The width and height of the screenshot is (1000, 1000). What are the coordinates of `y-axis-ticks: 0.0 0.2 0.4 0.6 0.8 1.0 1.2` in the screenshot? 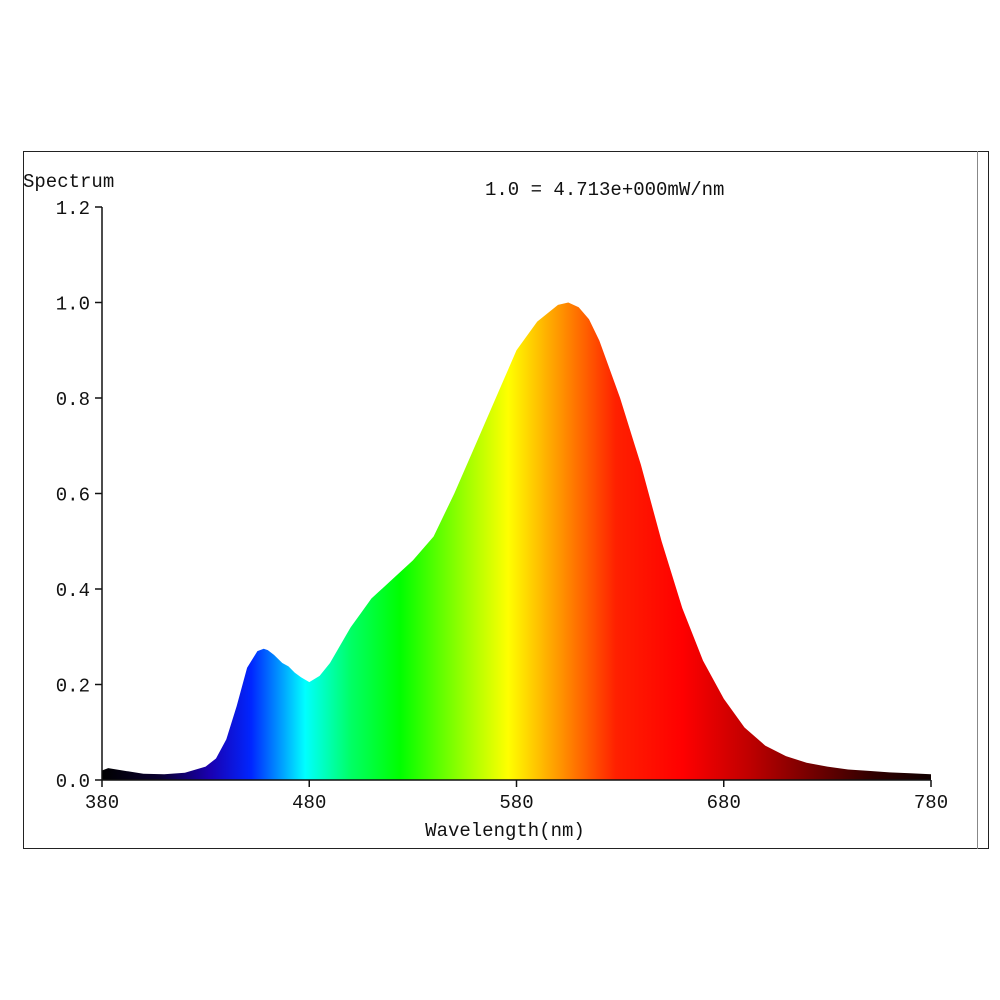 It's located at (79, 495).